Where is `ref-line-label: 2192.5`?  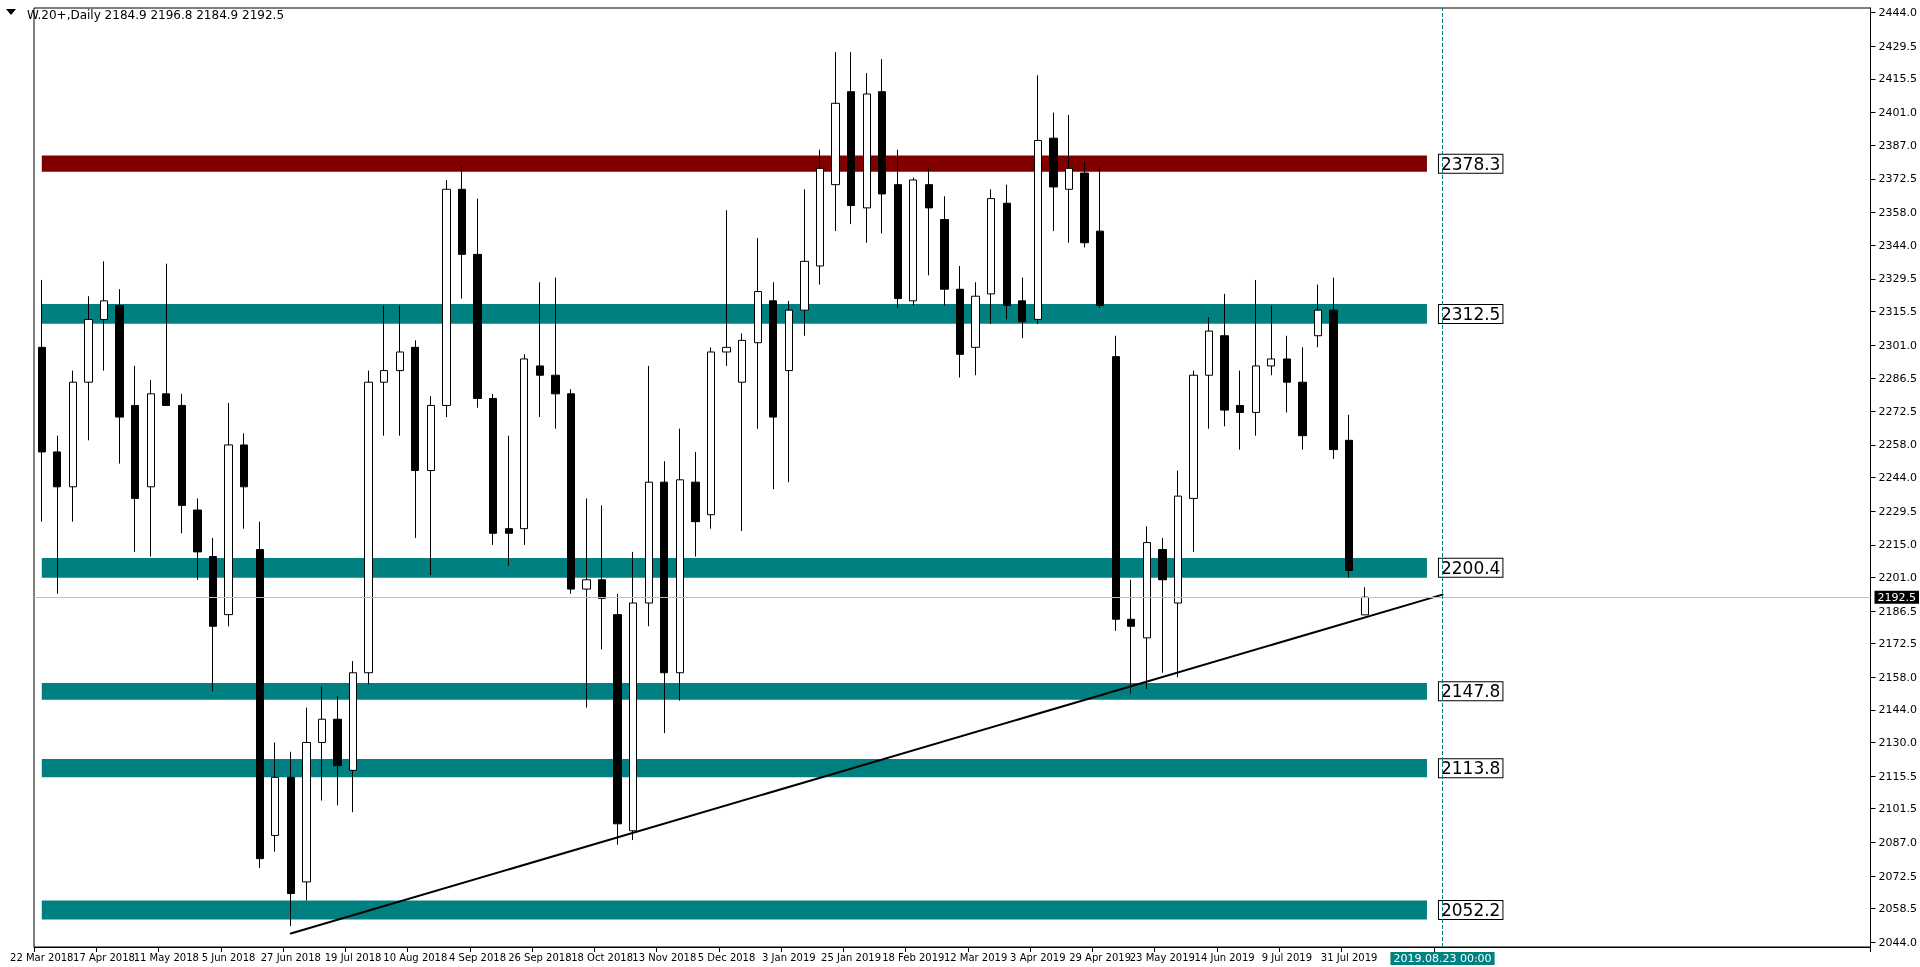 ref-line-label: 2192.5 is located at coordinates (1897, 597).